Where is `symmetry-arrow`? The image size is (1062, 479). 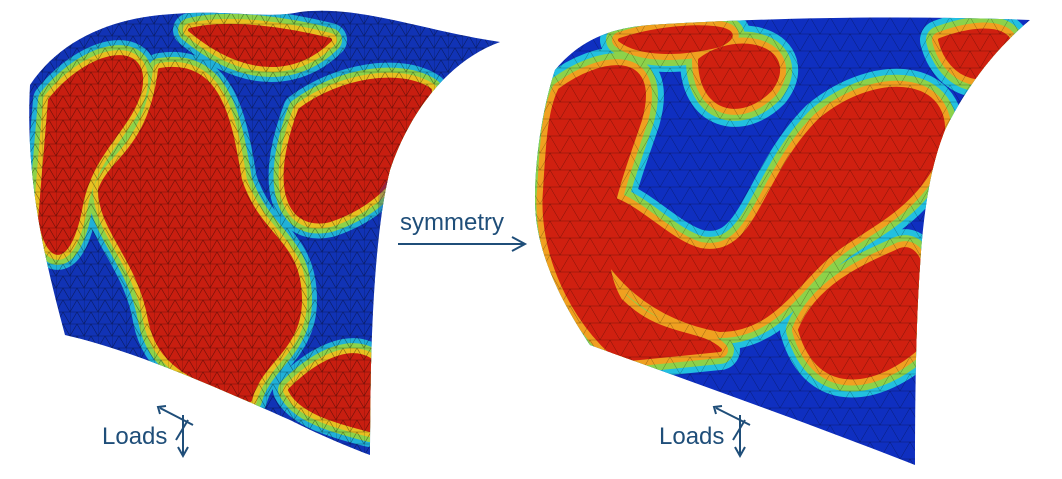
symmetry-arrow is located at coordinates (463, 244).